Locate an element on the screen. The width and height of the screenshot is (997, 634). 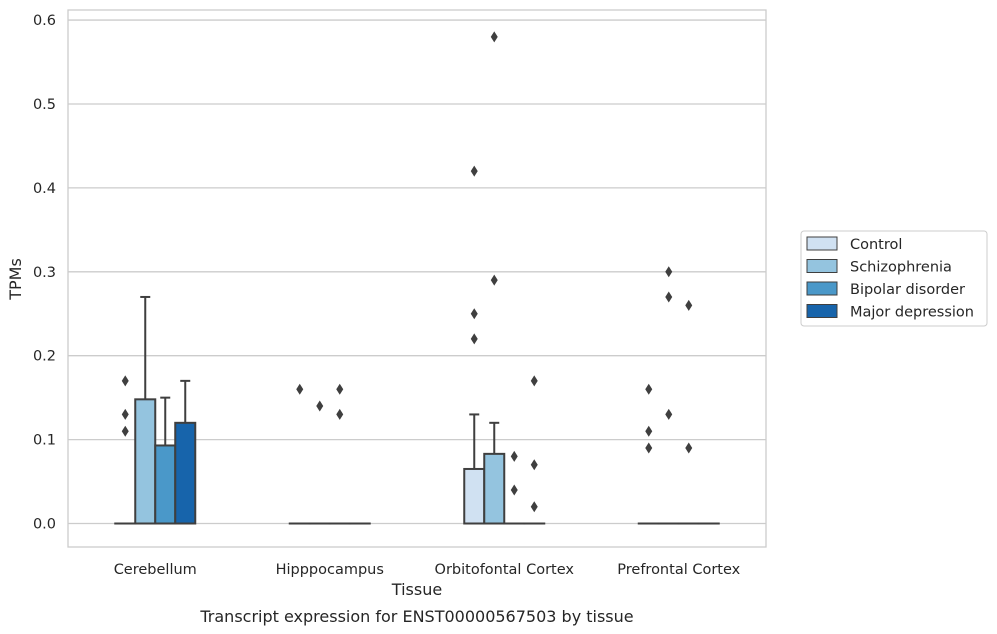
legend-label: Schizophrenia is located at coordinates (901, 268).